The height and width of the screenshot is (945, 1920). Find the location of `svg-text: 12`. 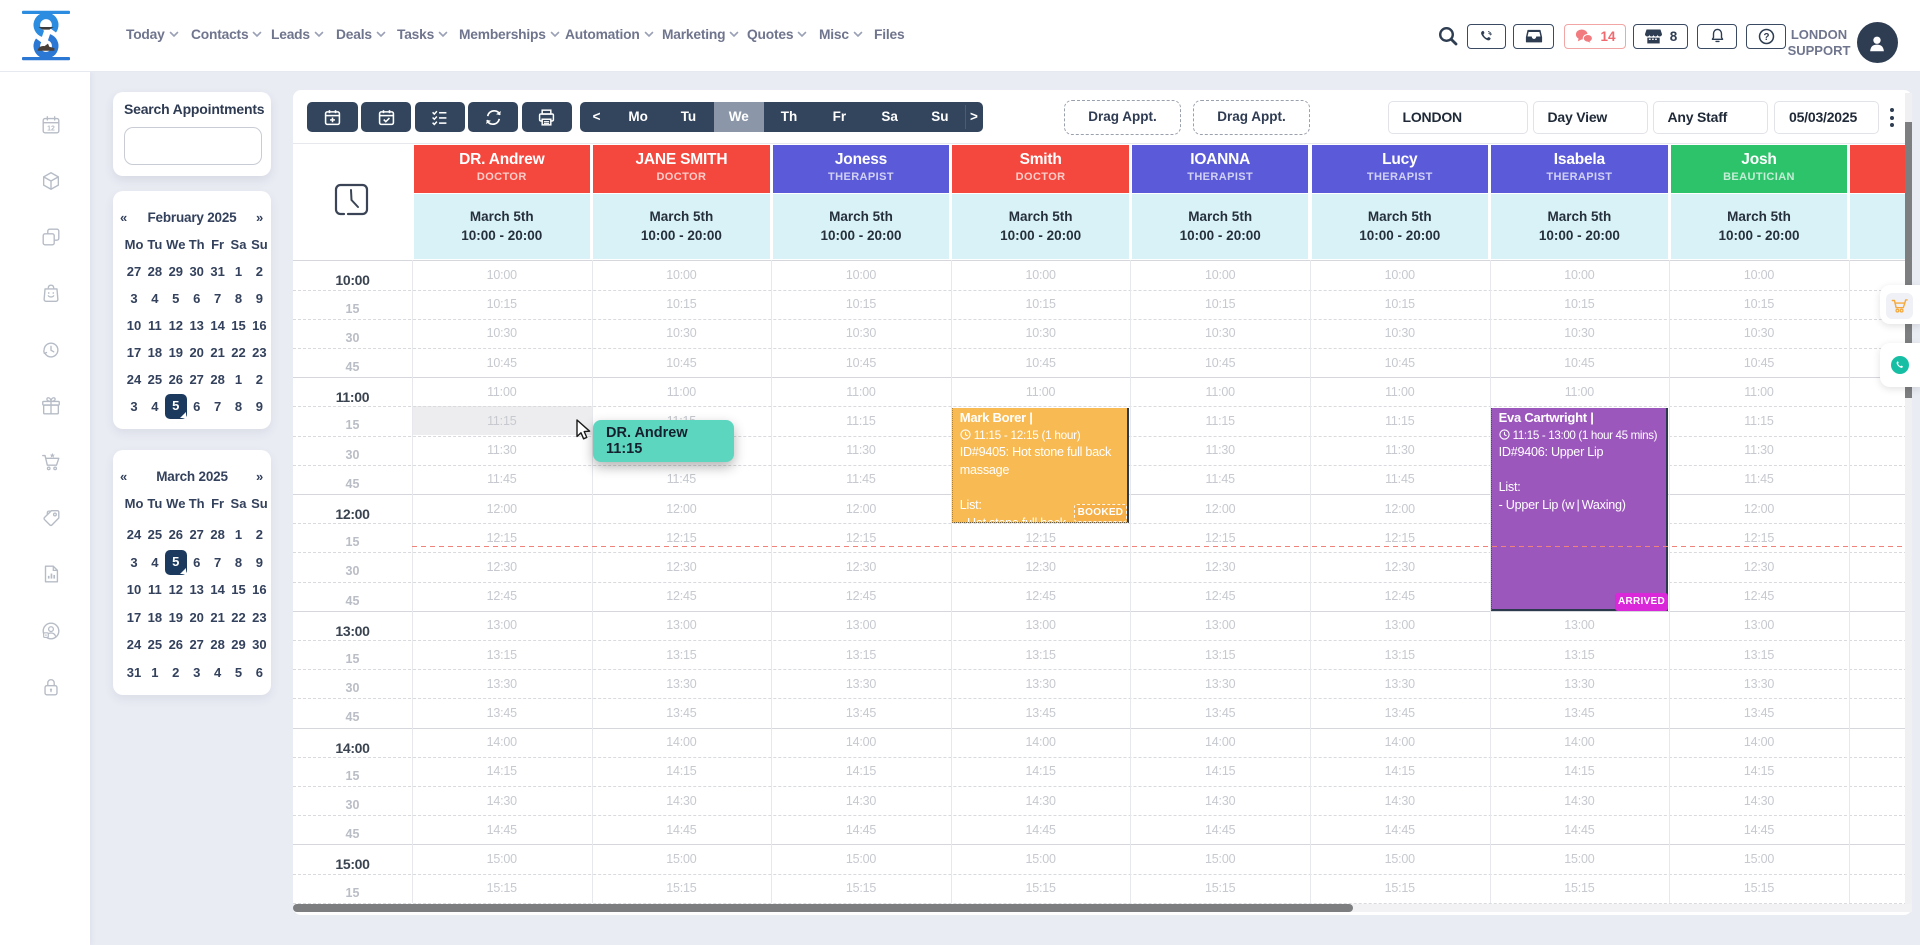

svg-text: 12 is located at coordinates (51, 129).